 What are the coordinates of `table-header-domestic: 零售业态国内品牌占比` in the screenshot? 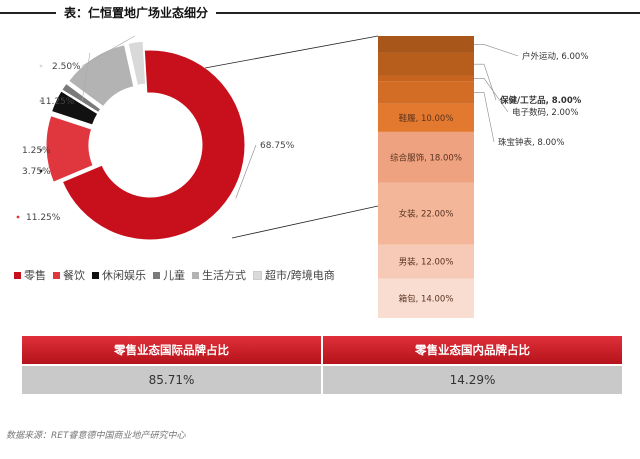 It's located at (472, 350).